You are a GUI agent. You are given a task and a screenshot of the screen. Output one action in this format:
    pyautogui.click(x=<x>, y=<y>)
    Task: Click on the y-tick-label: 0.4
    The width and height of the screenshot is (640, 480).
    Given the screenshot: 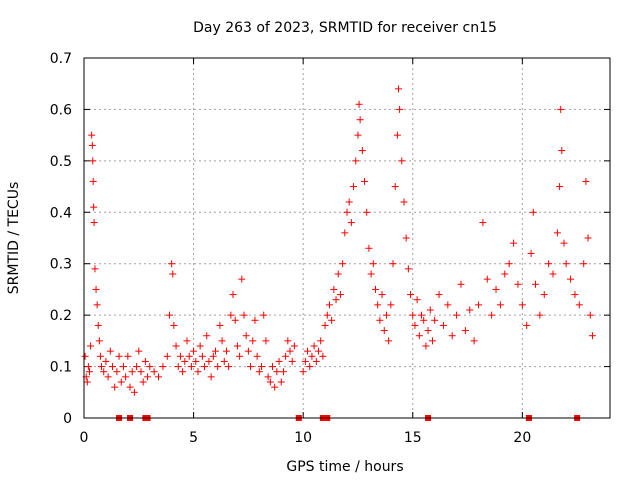 What is the action you would take?
    pyautogui.click(x=61, y=213)
    